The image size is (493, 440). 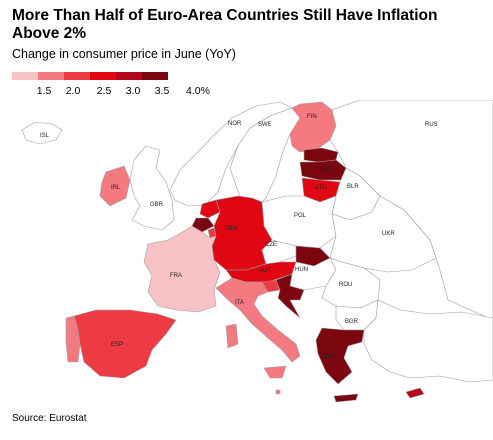 I want to click on country-ESP, so click(x=125, y=344).